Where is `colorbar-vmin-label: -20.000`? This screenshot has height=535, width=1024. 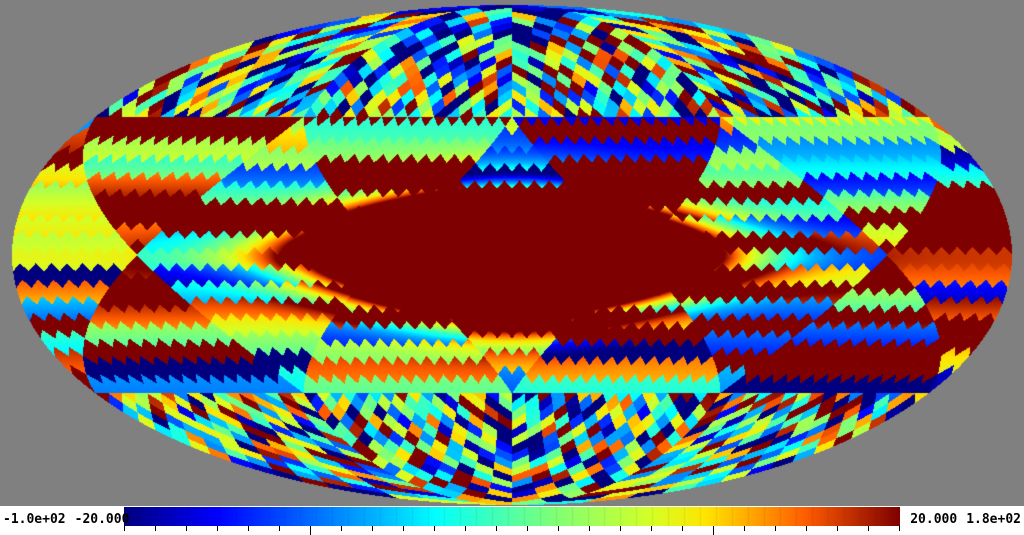 colorbar-vmin-label: -20.000 is located at coordinates (102, 519).